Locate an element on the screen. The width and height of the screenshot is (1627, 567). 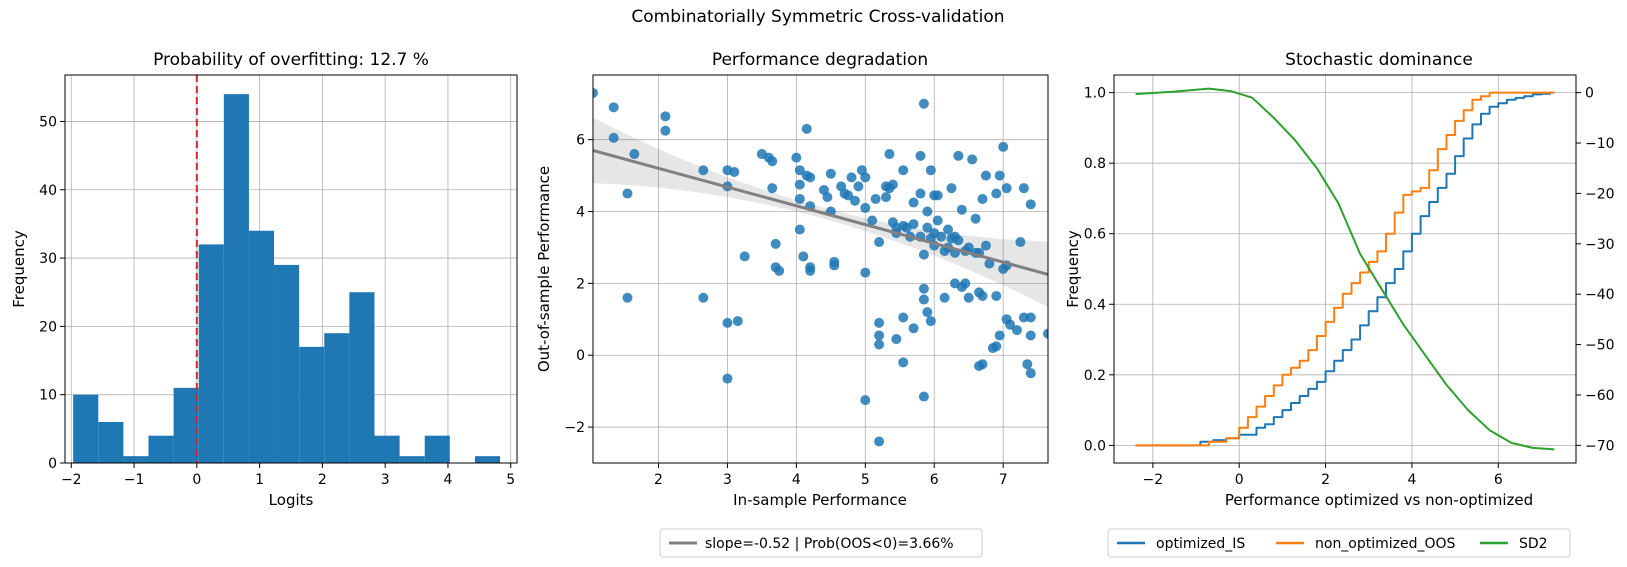
regression-line is located at coordinates (820, 212).